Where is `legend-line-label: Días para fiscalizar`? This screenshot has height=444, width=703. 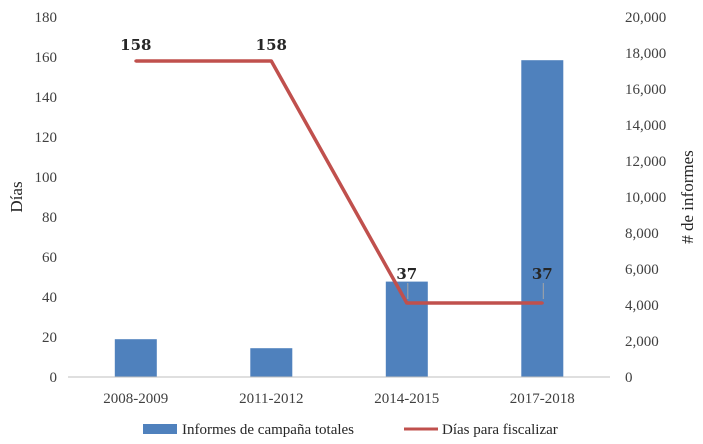 legend-line-label: Días para fiscalizar is located at coordinates (500, 430).